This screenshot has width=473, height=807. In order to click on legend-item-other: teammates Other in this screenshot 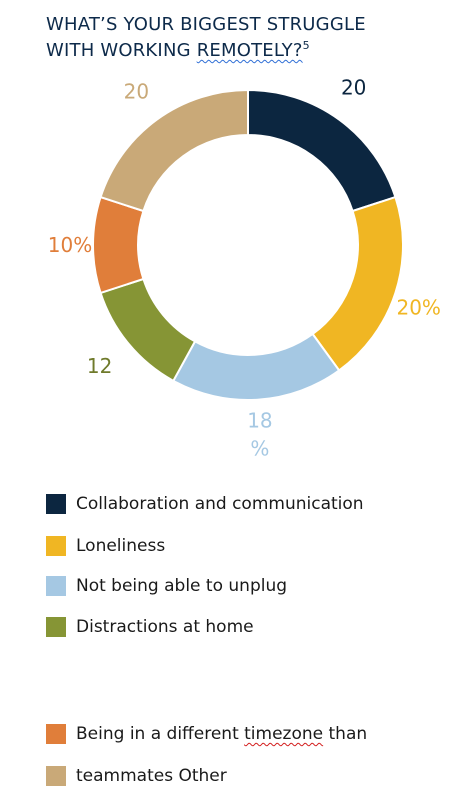, I will do `click(136, 776)`.